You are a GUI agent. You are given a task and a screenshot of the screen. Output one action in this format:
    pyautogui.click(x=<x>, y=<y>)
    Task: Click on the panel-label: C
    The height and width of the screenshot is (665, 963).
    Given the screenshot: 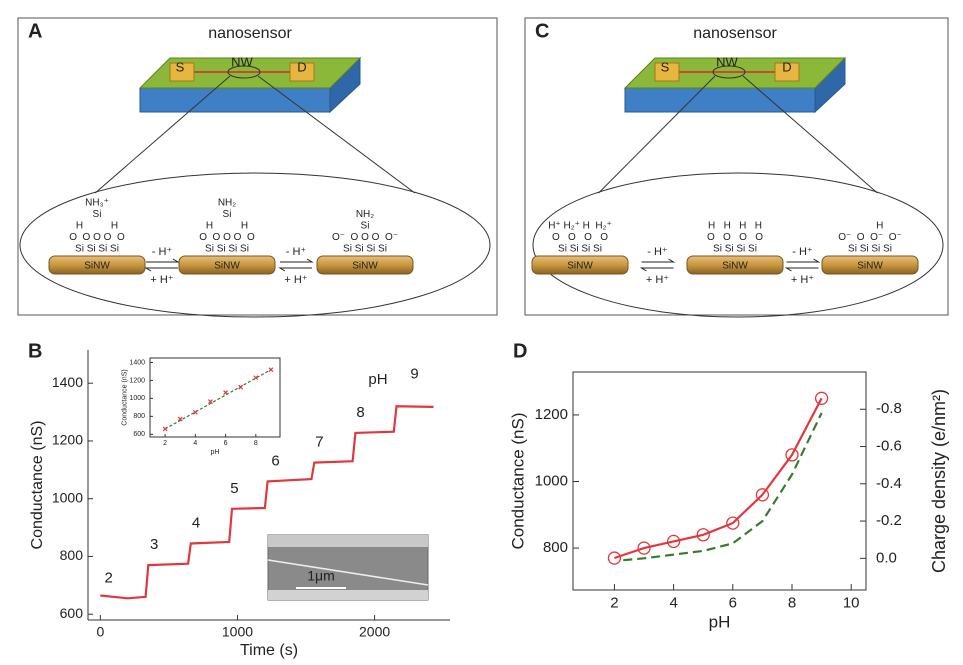 What is the action you would take?
    pyautogui.click(x=542, y=31)
    